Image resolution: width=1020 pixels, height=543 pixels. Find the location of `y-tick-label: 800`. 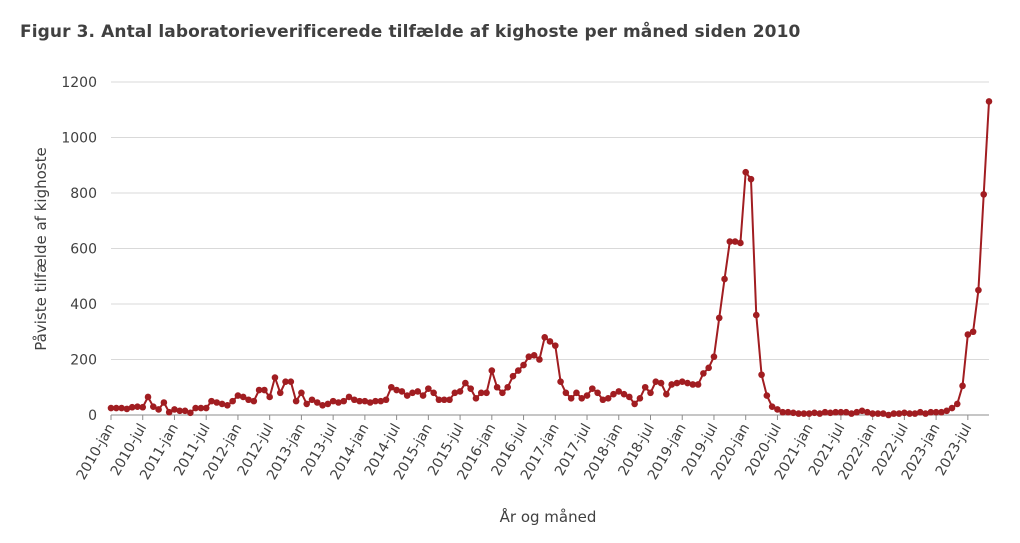

y-tick-label: 800 is located at coordinates (83, 194).